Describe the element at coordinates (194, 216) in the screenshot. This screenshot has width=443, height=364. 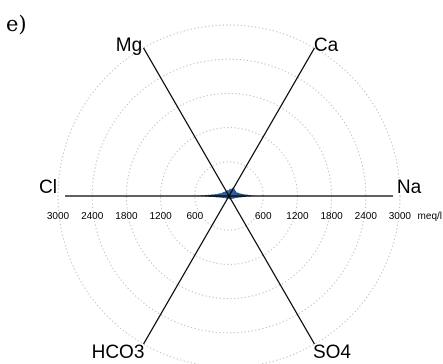
I see `tick-label-left-600: 600` at that location.